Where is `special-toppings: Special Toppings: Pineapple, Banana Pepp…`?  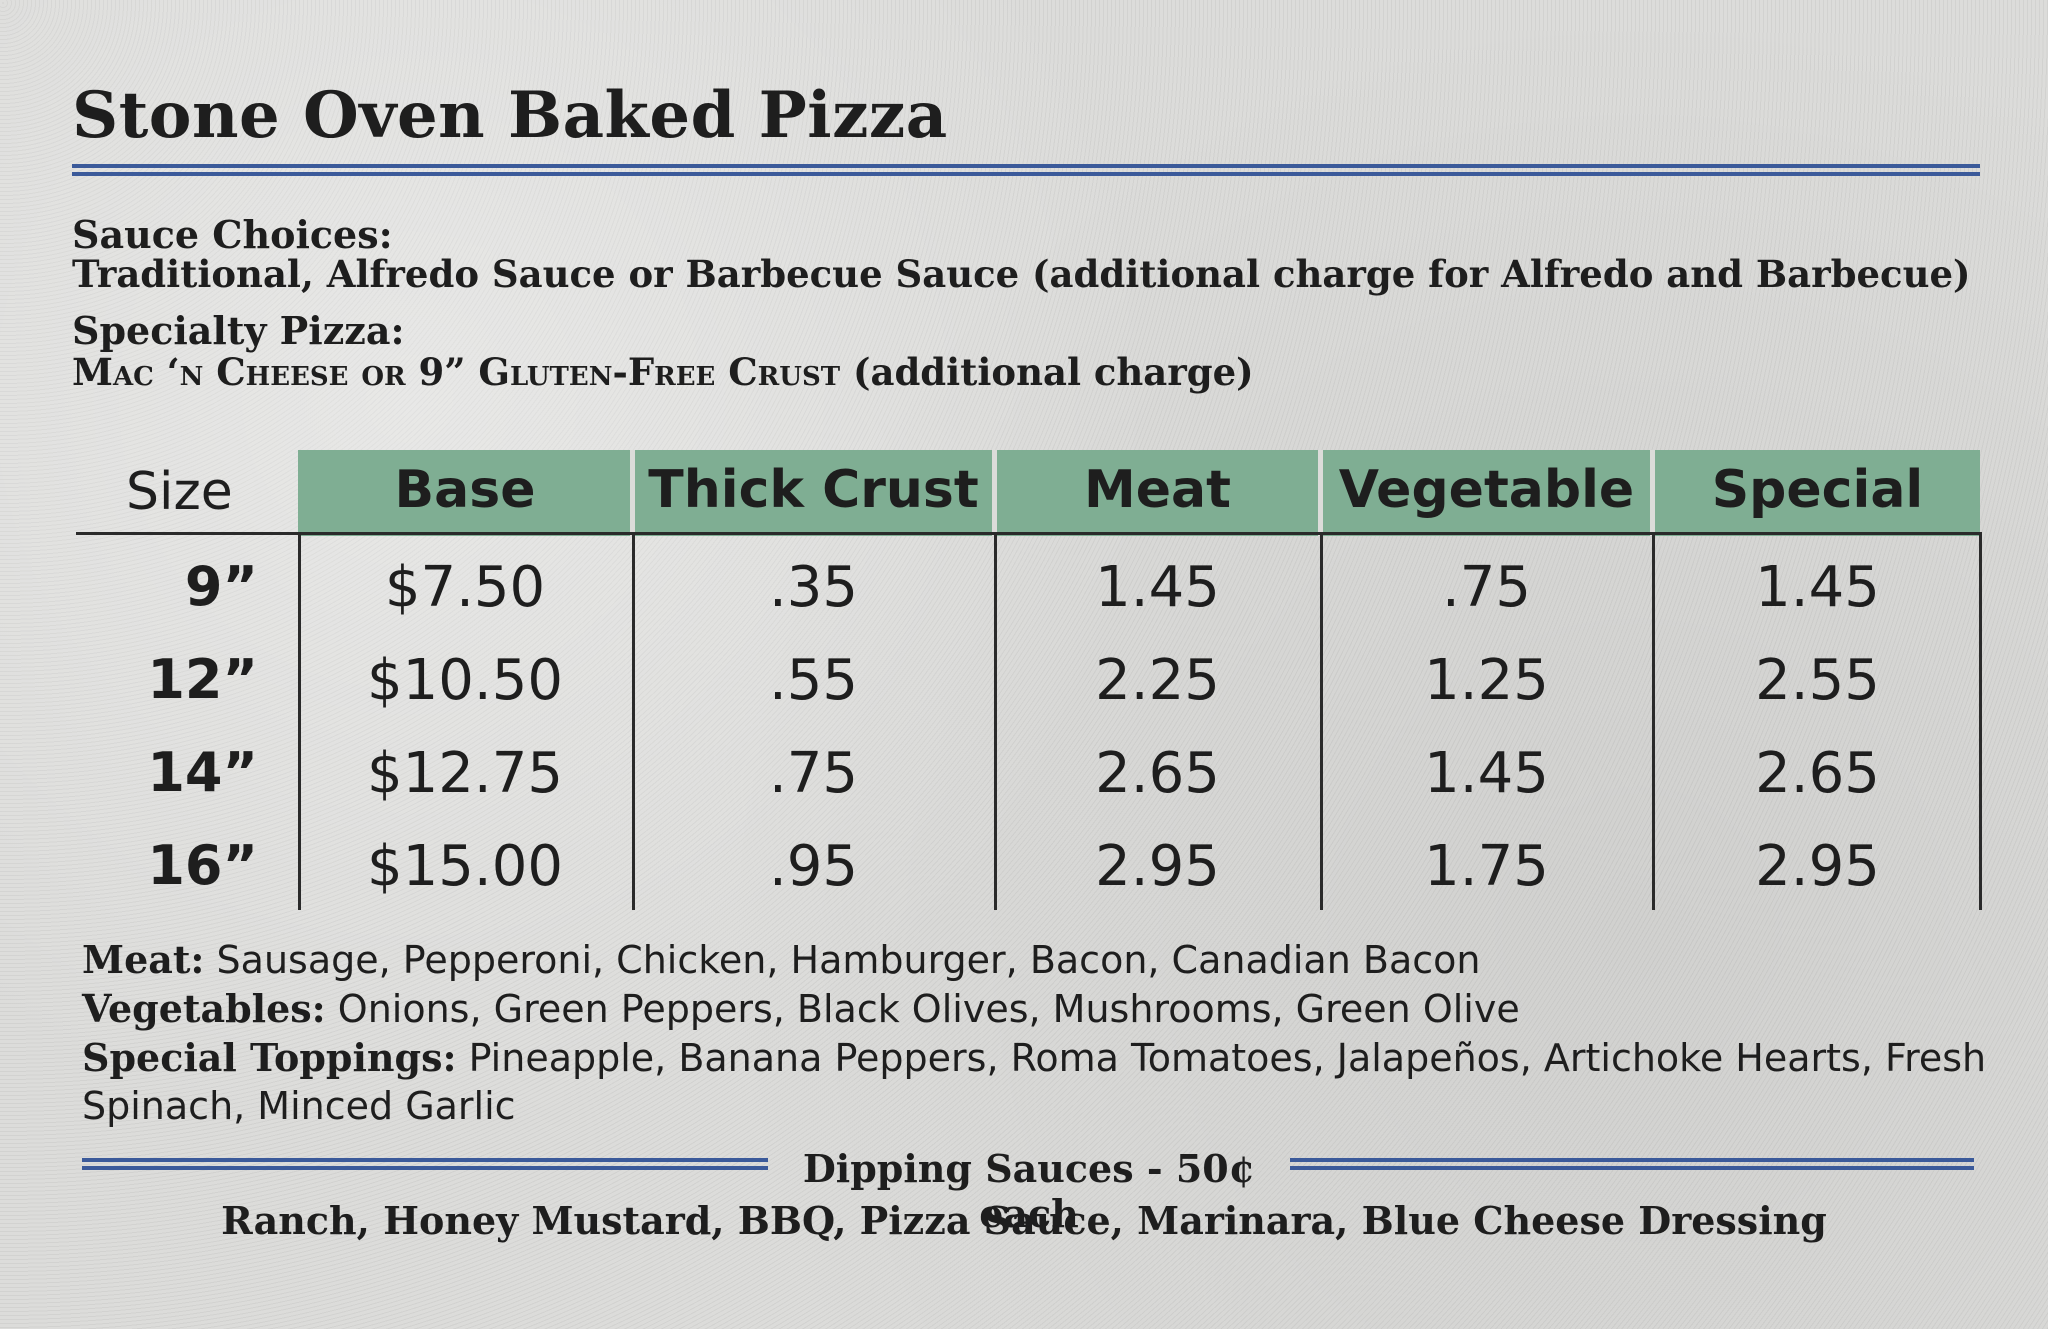 special-toppings: Special Toppings: Pineapple, Banana Pepp… is located at coordinates (1034, 1057).